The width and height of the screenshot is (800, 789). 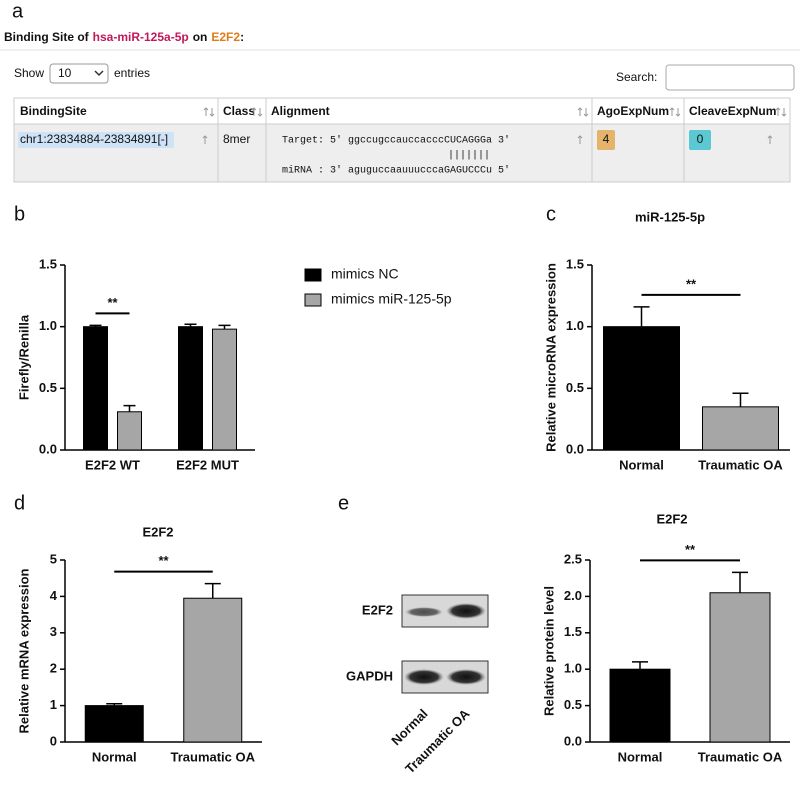 I want to click on column-header: Alignment, so click(x=300, y=111).